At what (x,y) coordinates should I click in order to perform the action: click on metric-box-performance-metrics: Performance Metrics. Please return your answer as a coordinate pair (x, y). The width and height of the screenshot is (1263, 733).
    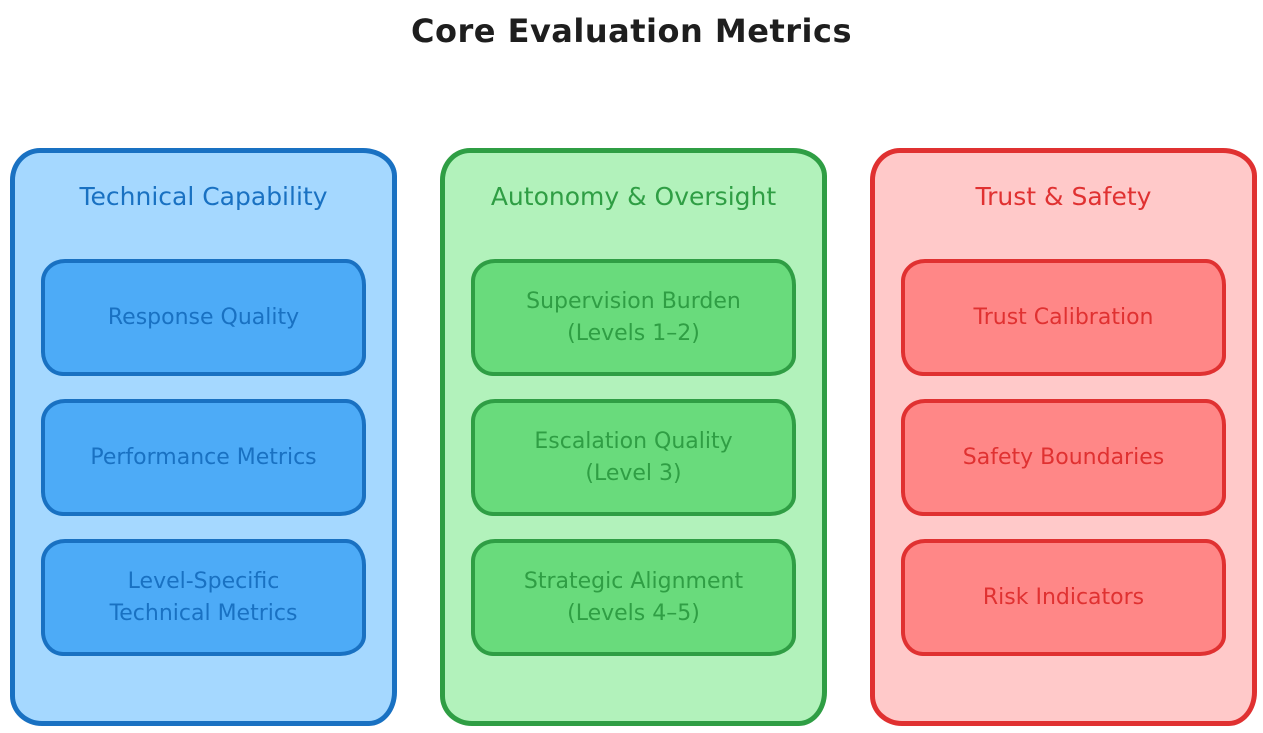
    Looking at the image, I should click on (203, 457).